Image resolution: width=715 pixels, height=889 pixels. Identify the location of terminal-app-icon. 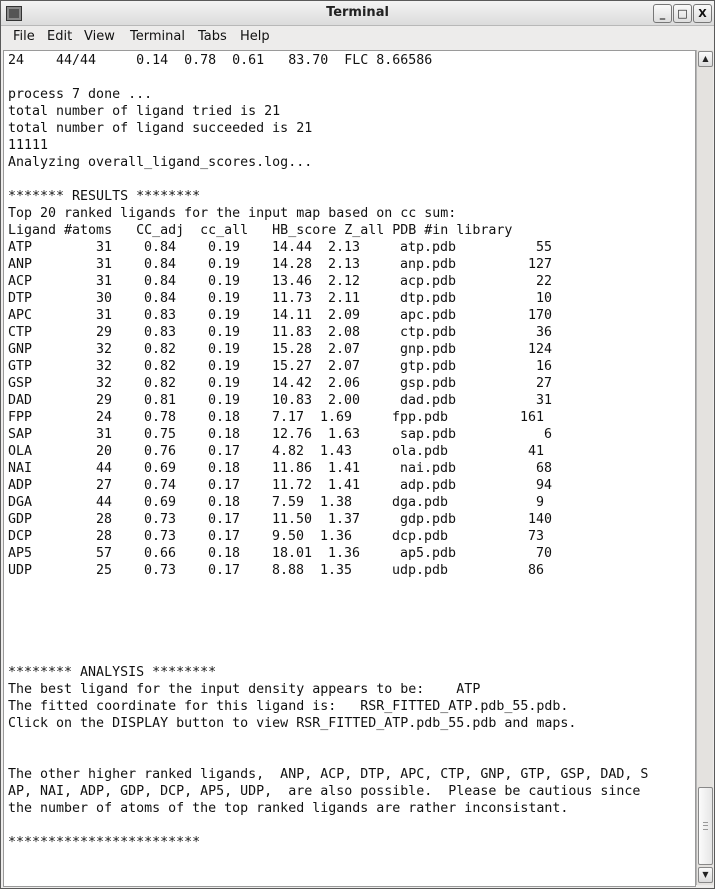
(14, 13).